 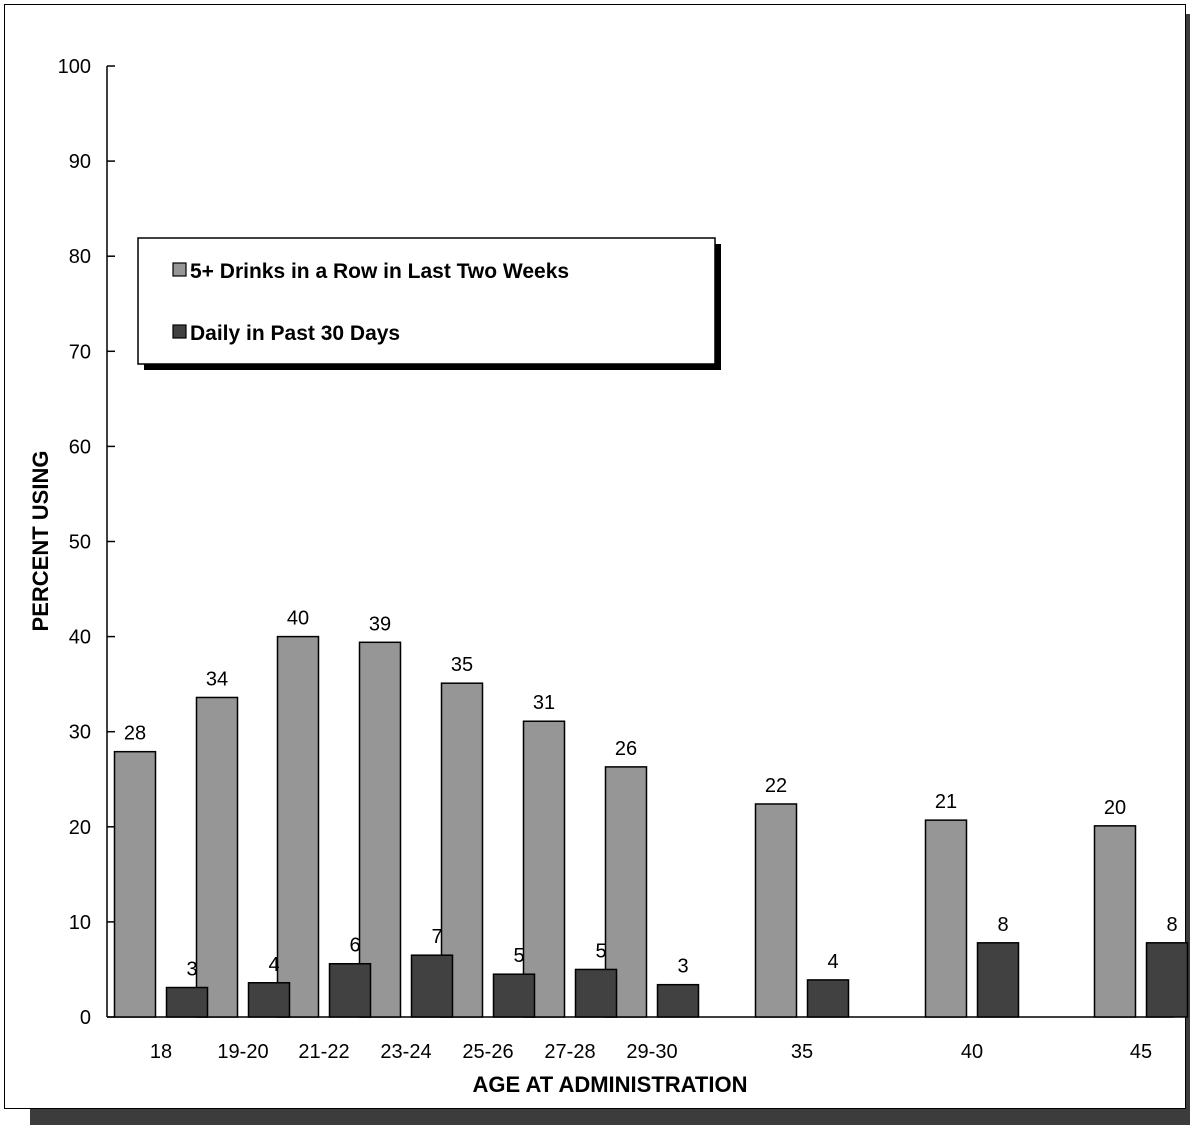 I want to click on data-label-binge: 26, so click(x=626, y=749).